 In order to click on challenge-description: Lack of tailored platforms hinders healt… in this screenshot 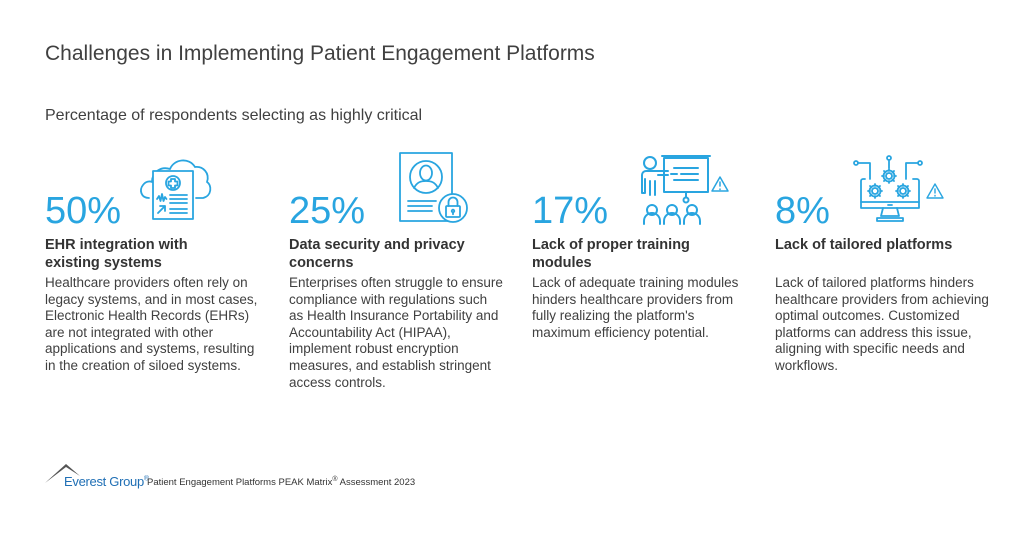, I will do `click(882, 324)`.